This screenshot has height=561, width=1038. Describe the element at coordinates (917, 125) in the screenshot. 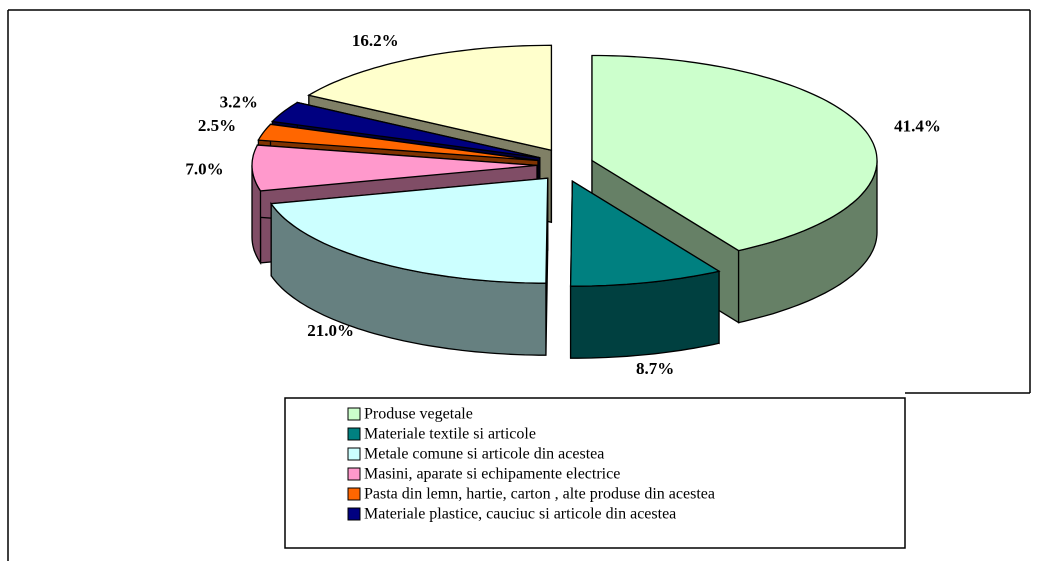

I see `data-label: 41.4%` at that location.